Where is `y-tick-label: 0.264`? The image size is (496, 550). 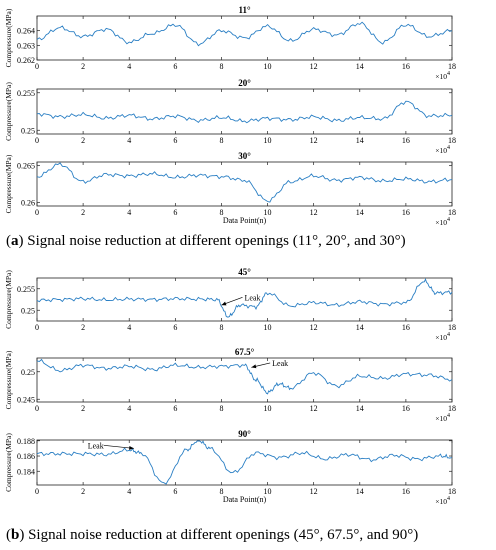
y-tick-label: 0.264 is located at coordinates (26, 31).